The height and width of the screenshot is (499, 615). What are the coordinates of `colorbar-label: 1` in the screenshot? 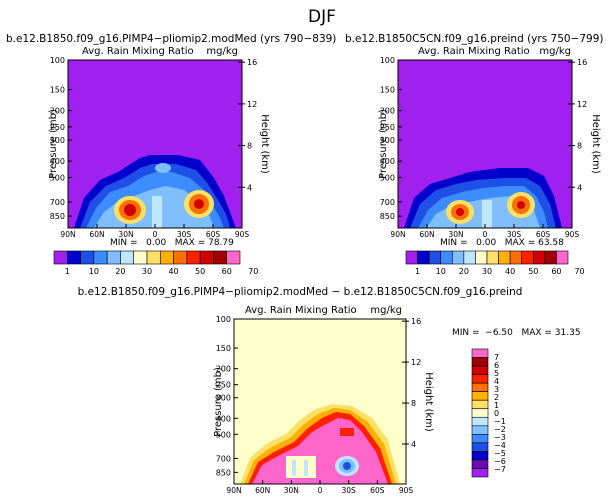 It's located at (417, 271).